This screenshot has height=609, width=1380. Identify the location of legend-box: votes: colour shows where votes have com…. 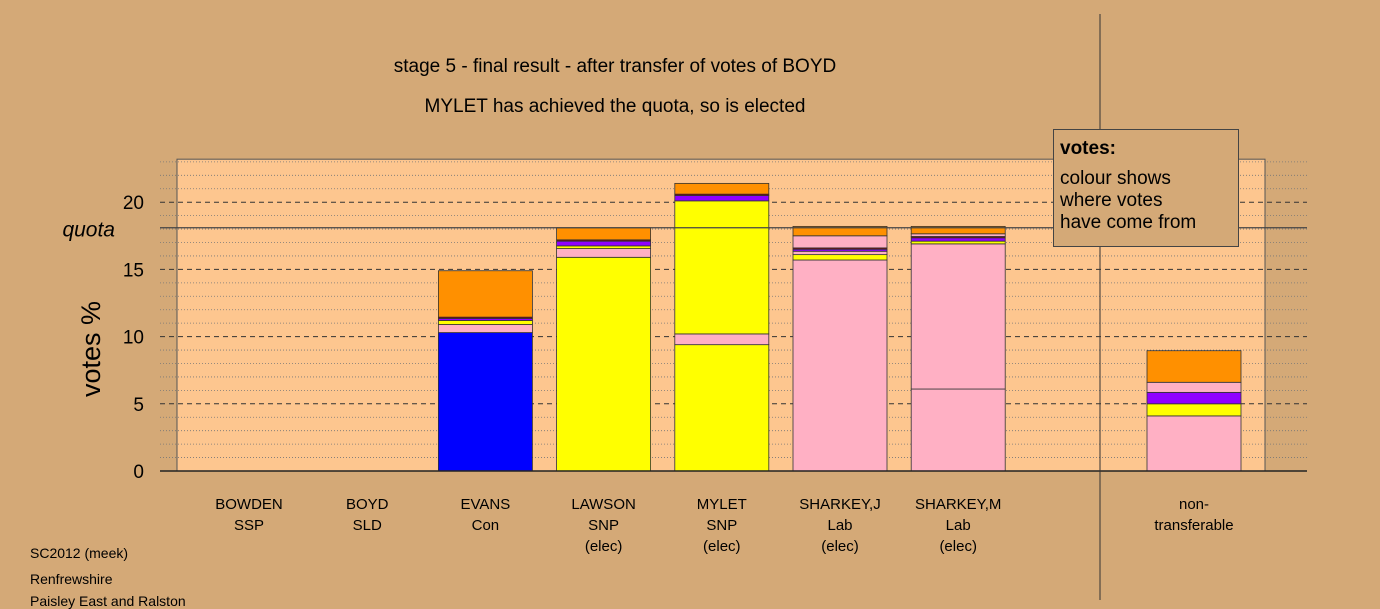
(1146, 188).